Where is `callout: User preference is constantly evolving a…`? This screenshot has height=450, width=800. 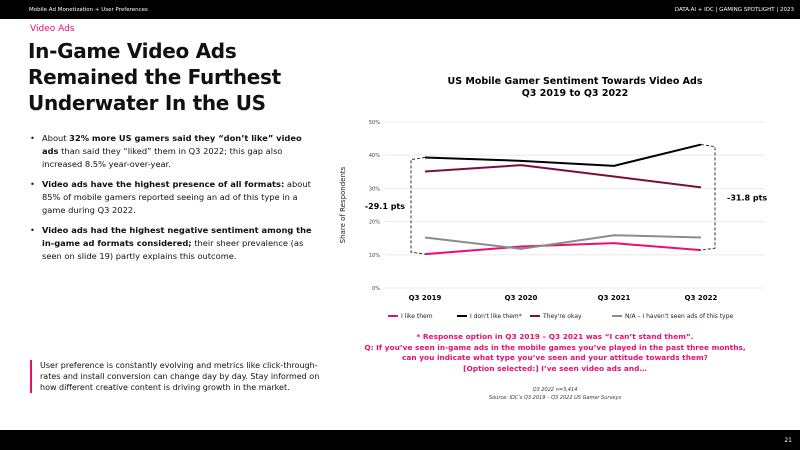
callout: User preference is constantly evolving a… is located at coordinates (180, 376).